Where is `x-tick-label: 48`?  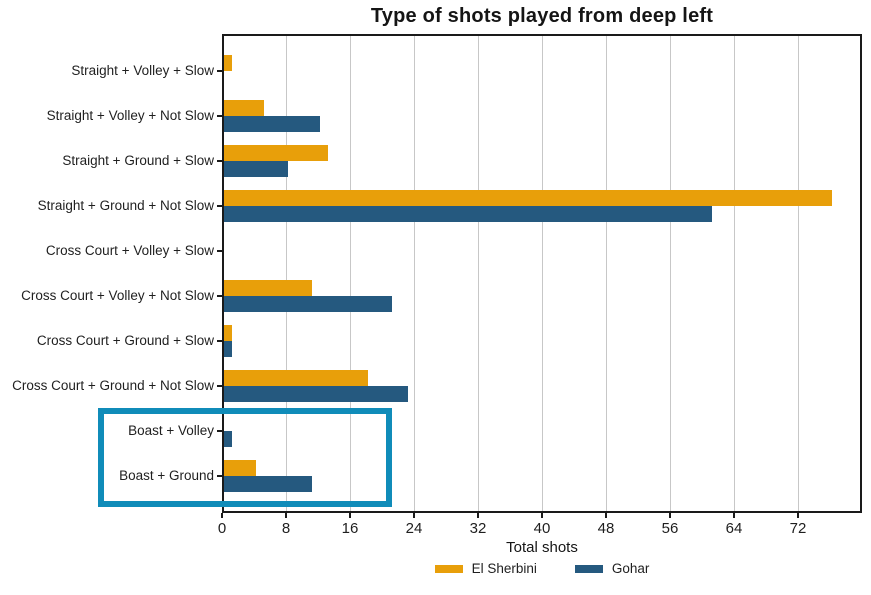
x-tick-label: 48 is located at coordinates (606, 528).